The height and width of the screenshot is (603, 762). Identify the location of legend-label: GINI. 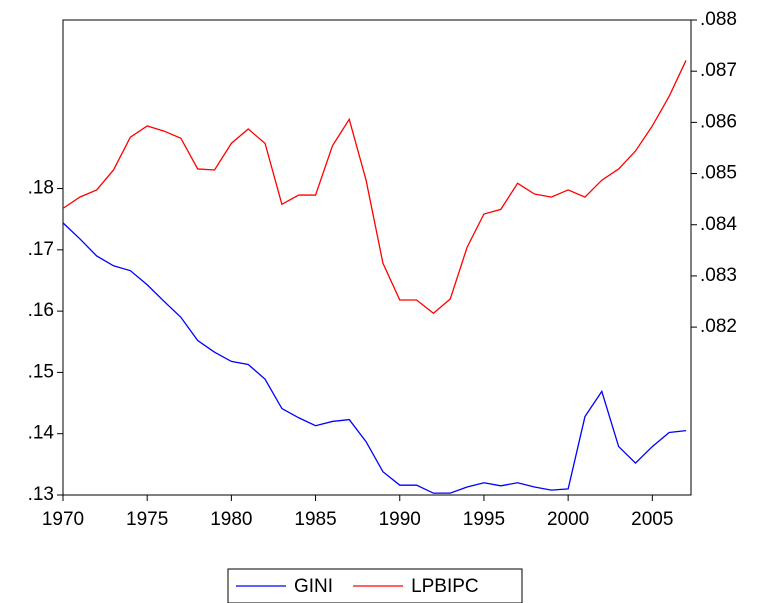
(313, 586).